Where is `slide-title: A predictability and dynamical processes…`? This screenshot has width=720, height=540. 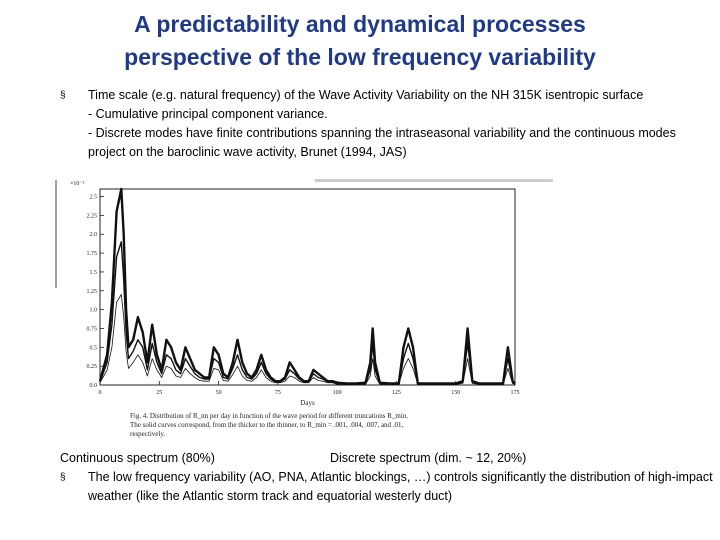
slide-title: A predictability and dynamical processes… is located at coordinates (360, 41).